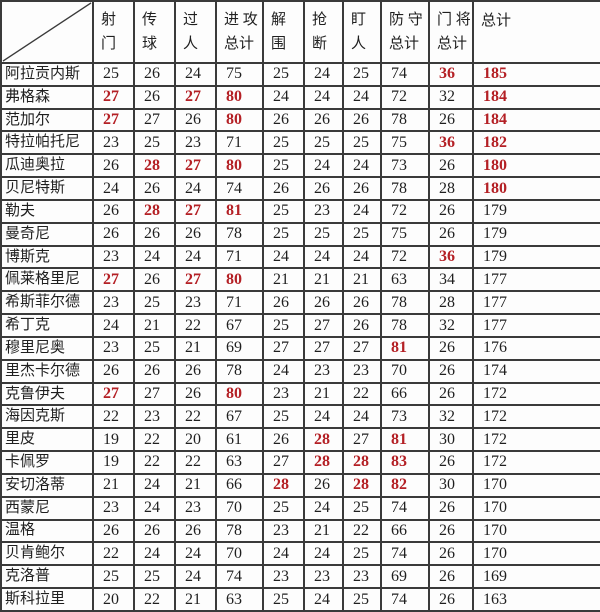 Image resolution: width=600 pixels, height=612 pixels. I want to click on manager-name: 特拉帕托尼, so click(47, 143).